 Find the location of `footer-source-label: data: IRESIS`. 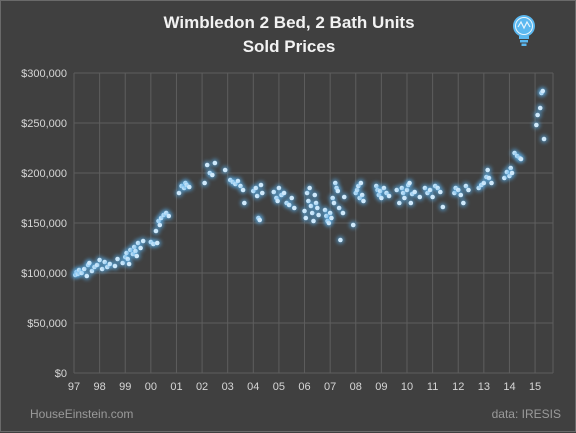

footer-source-label: data: IRESIS is located at coordinates (526, 414).